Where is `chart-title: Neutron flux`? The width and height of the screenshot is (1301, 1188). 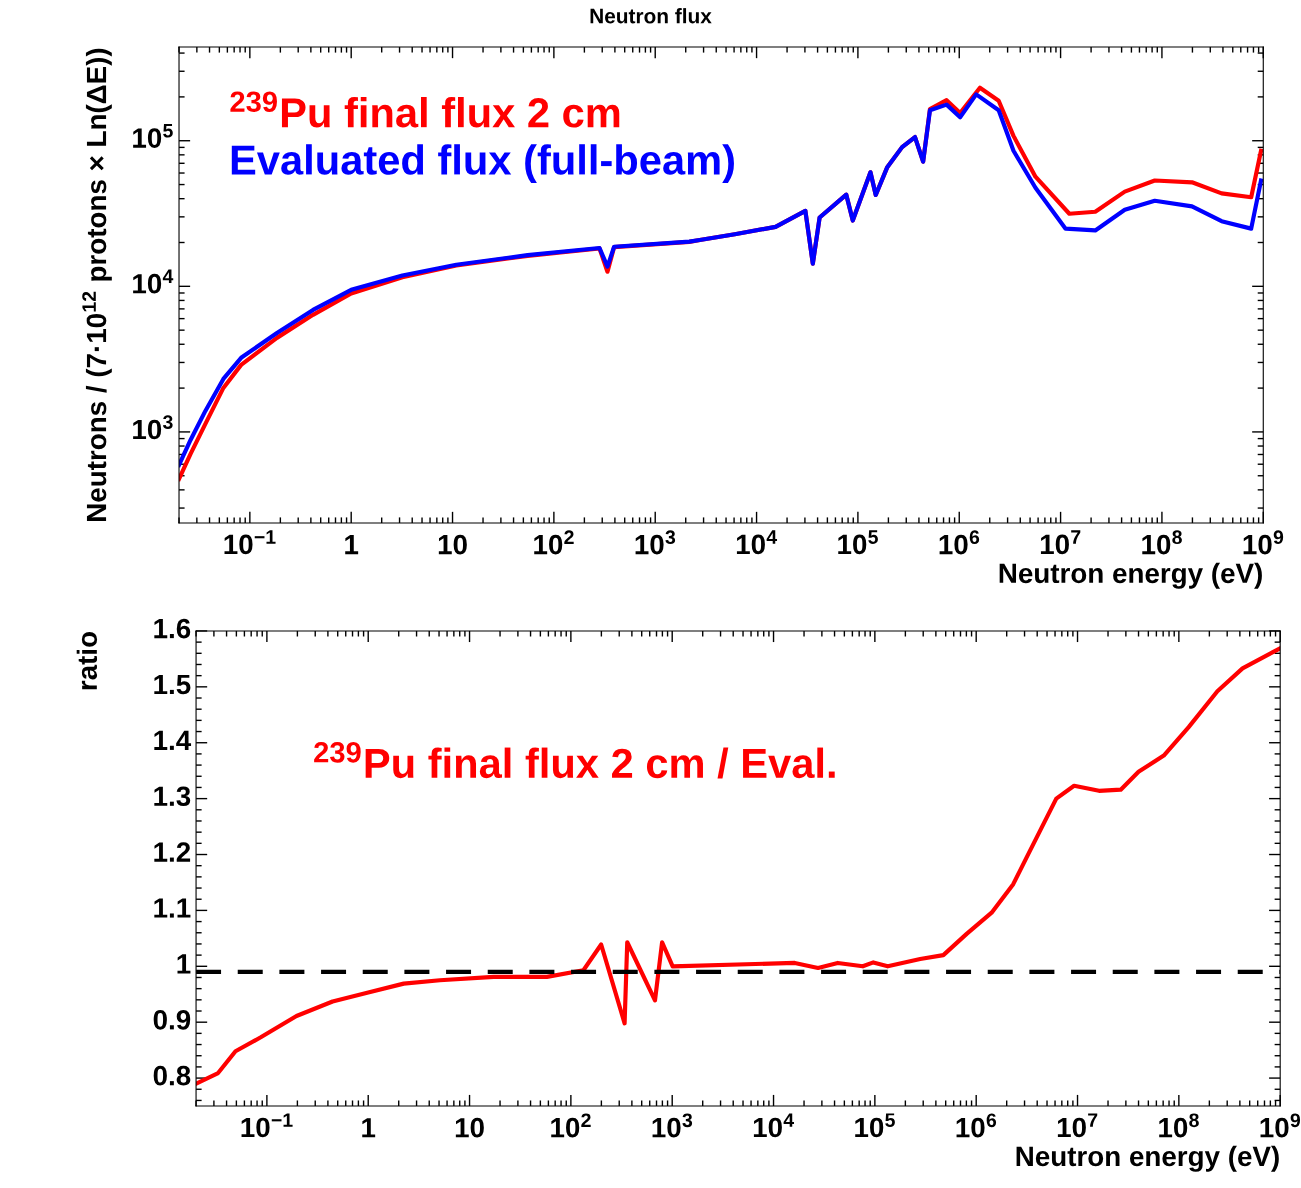 chart-title: Neutron flux is located at coordinates (651, 16).